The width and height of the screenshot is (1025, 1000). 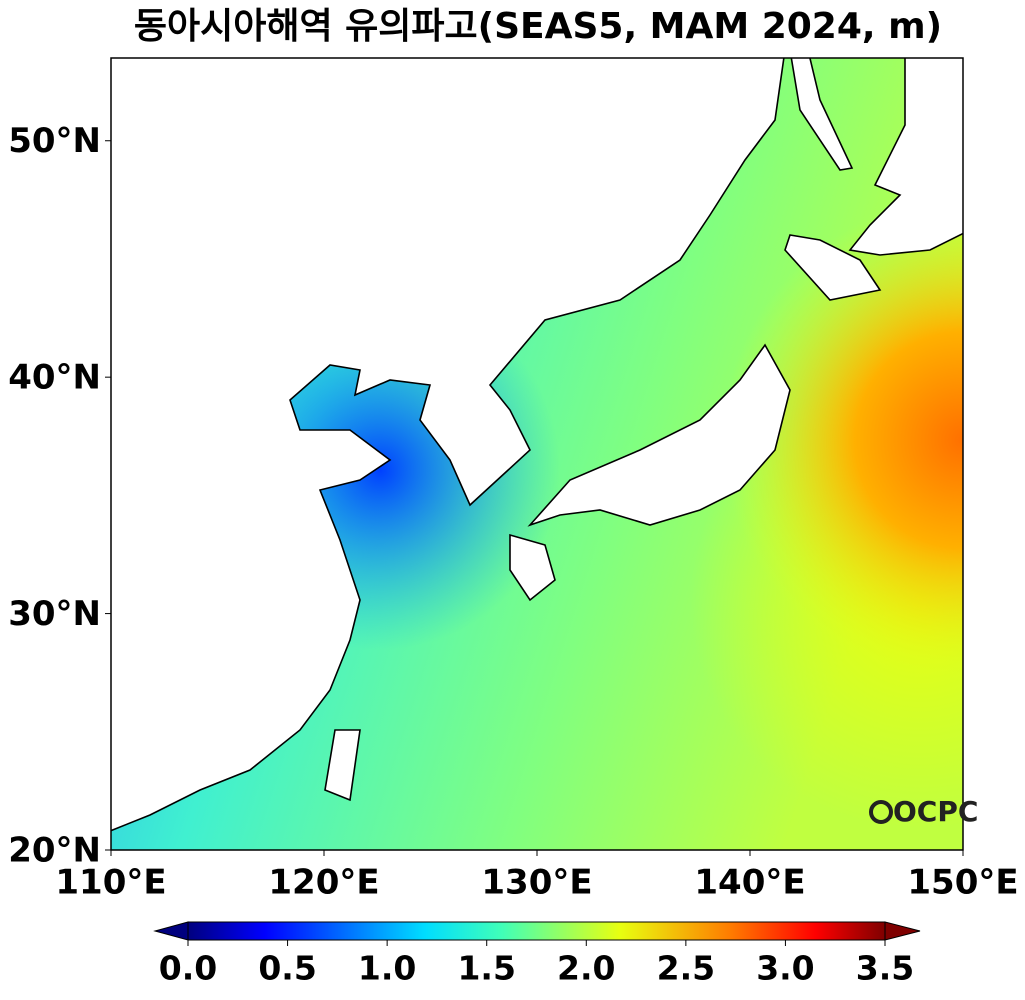 What do you see at coordinates (54, 378) in the screenshot?
I see `y-tick-label: 40°N` at bounding box center [54, 378].